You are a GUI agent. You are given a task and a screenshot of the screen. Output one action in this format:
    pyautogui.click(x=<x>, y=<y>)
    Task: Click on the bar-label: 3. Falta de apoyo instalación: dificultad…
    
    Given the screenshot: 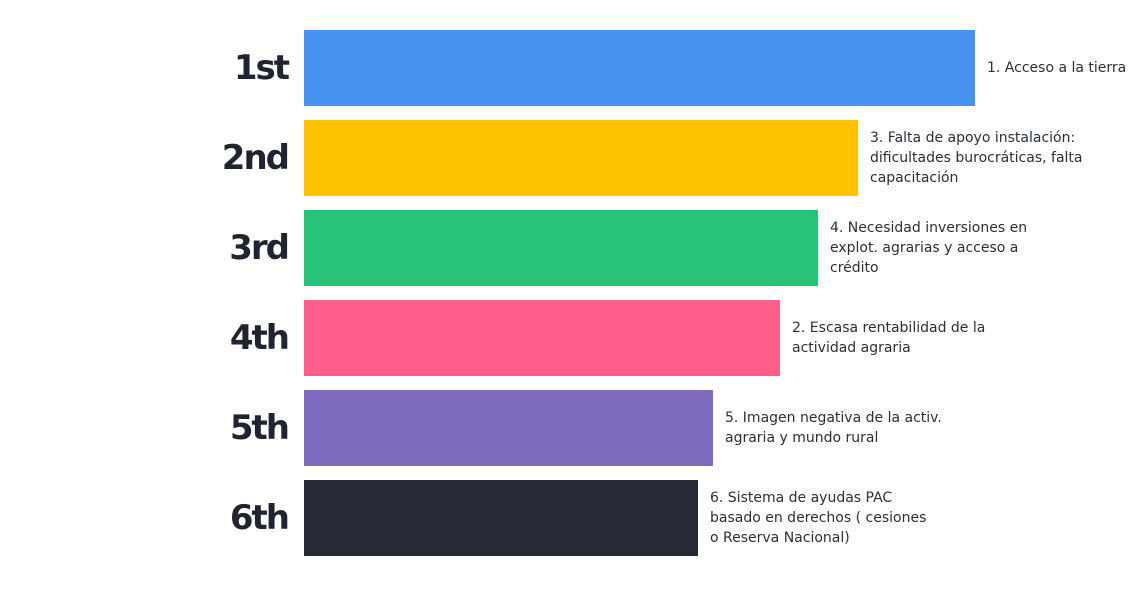 What is the action you would take?
    pyautogui.click(x=976, y=158)
    